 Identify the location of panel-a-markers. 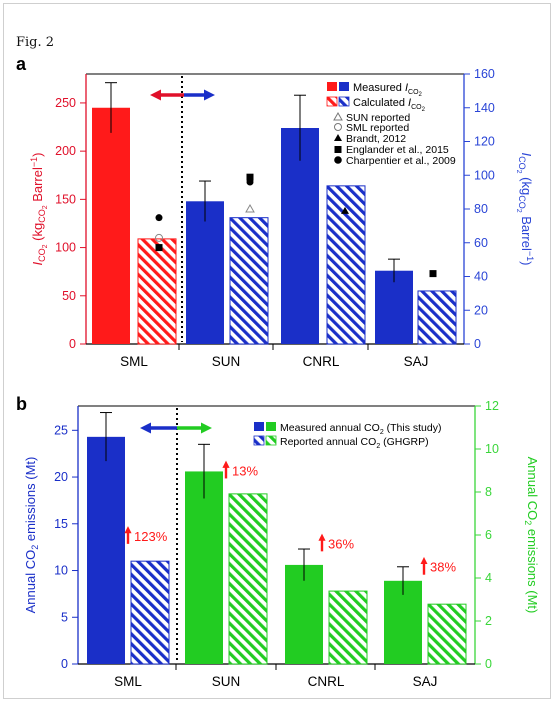
(296, 225).